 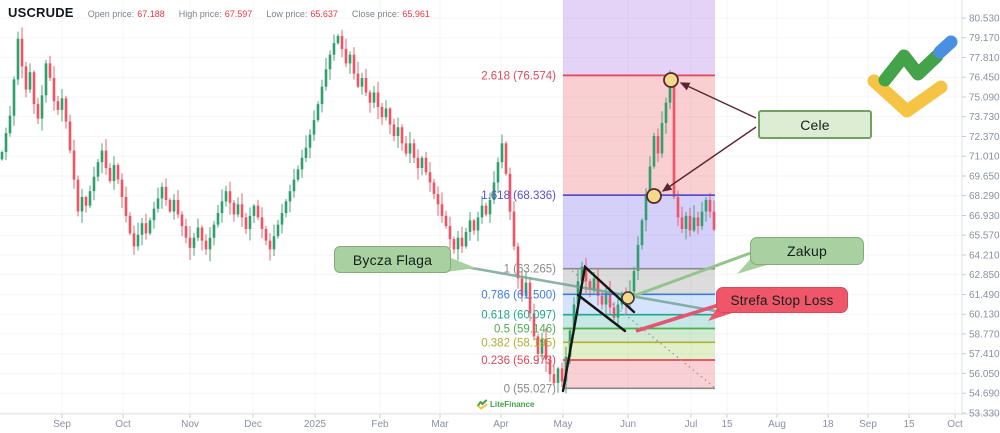 I want to click on stat-value: 67.188, so click(x=151, y=14).